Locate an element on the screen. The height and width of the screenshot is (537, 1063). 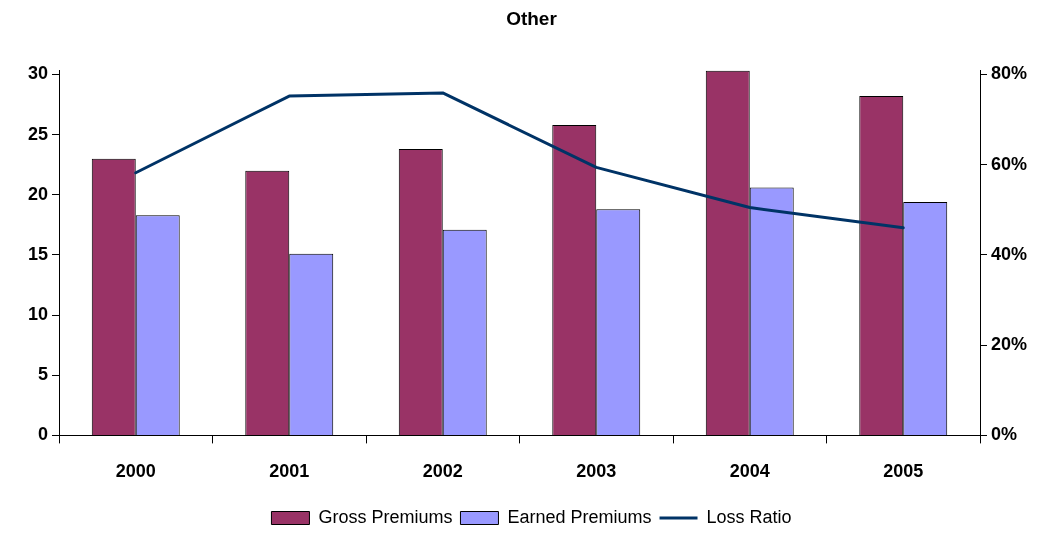
x-tick-label: 2002 is located at coordinates (442, 471).